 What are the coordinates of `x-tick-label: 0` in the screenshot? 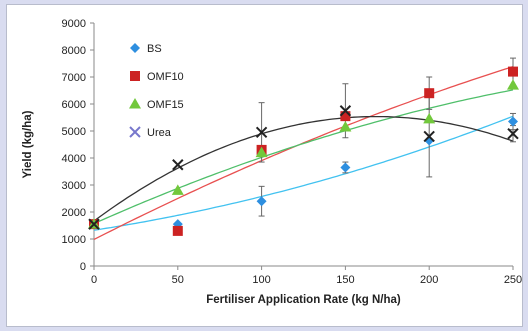 It's located at (94, 280).